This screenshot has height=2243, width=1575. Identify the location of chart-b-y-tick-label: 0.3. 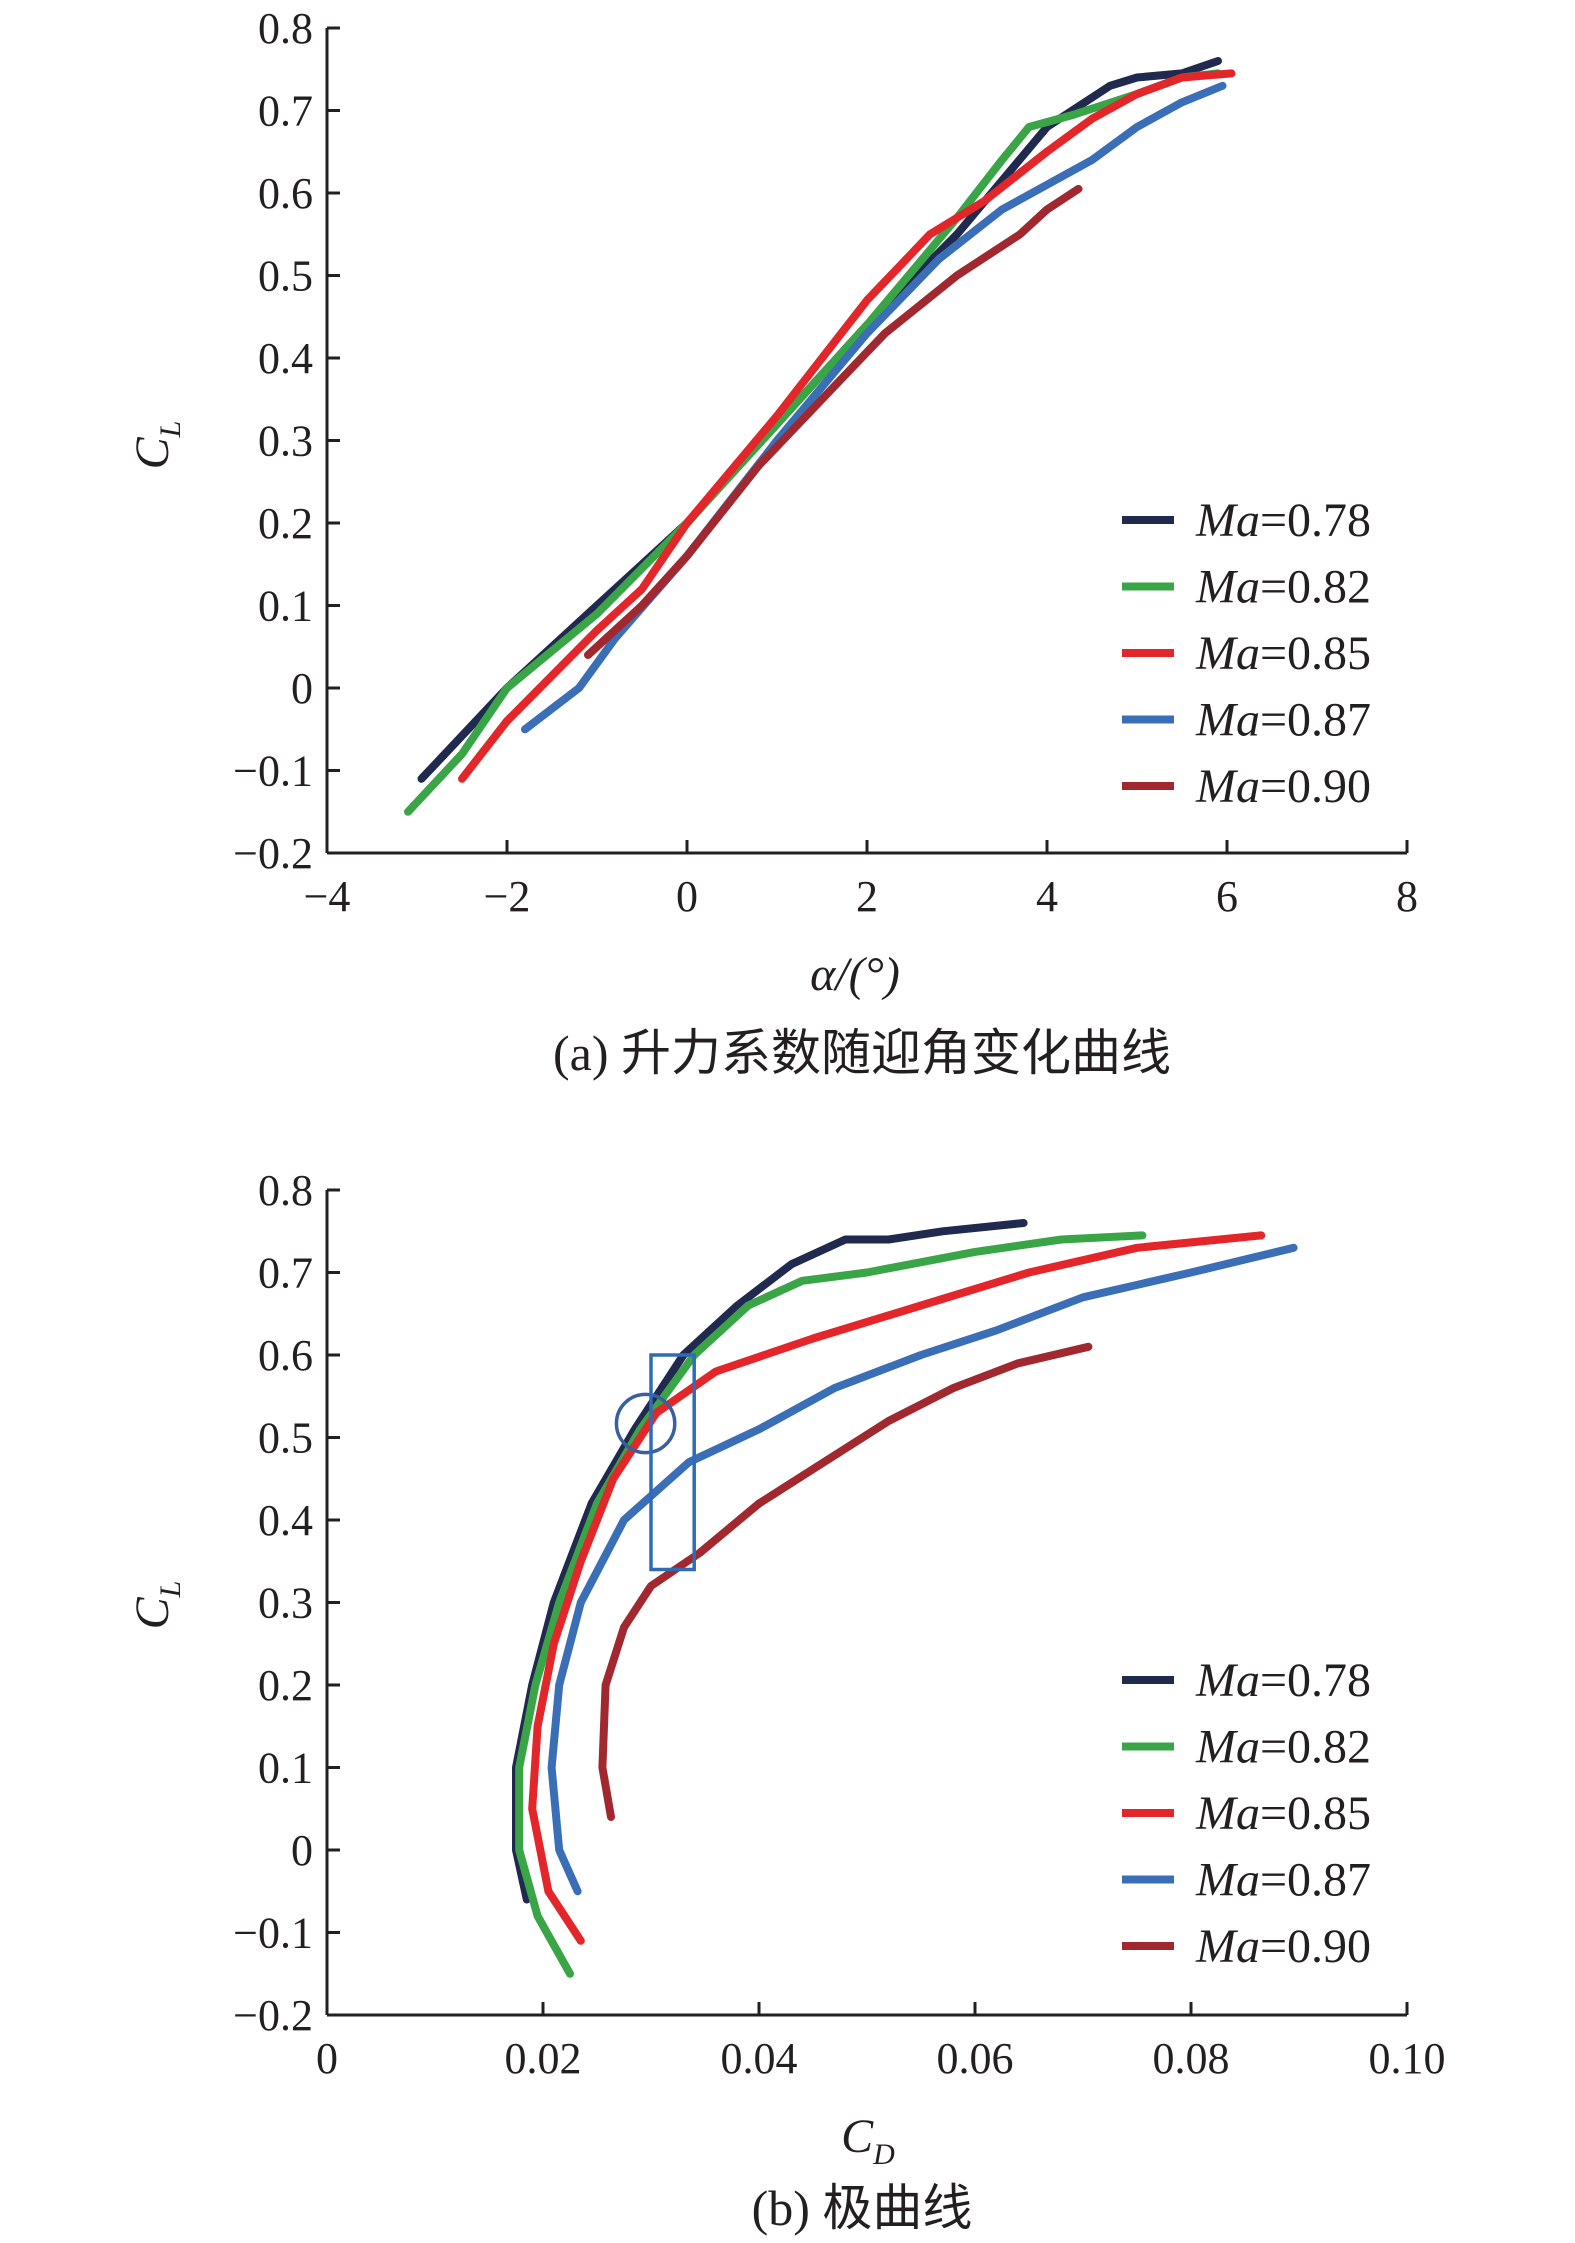
(285, 1603).